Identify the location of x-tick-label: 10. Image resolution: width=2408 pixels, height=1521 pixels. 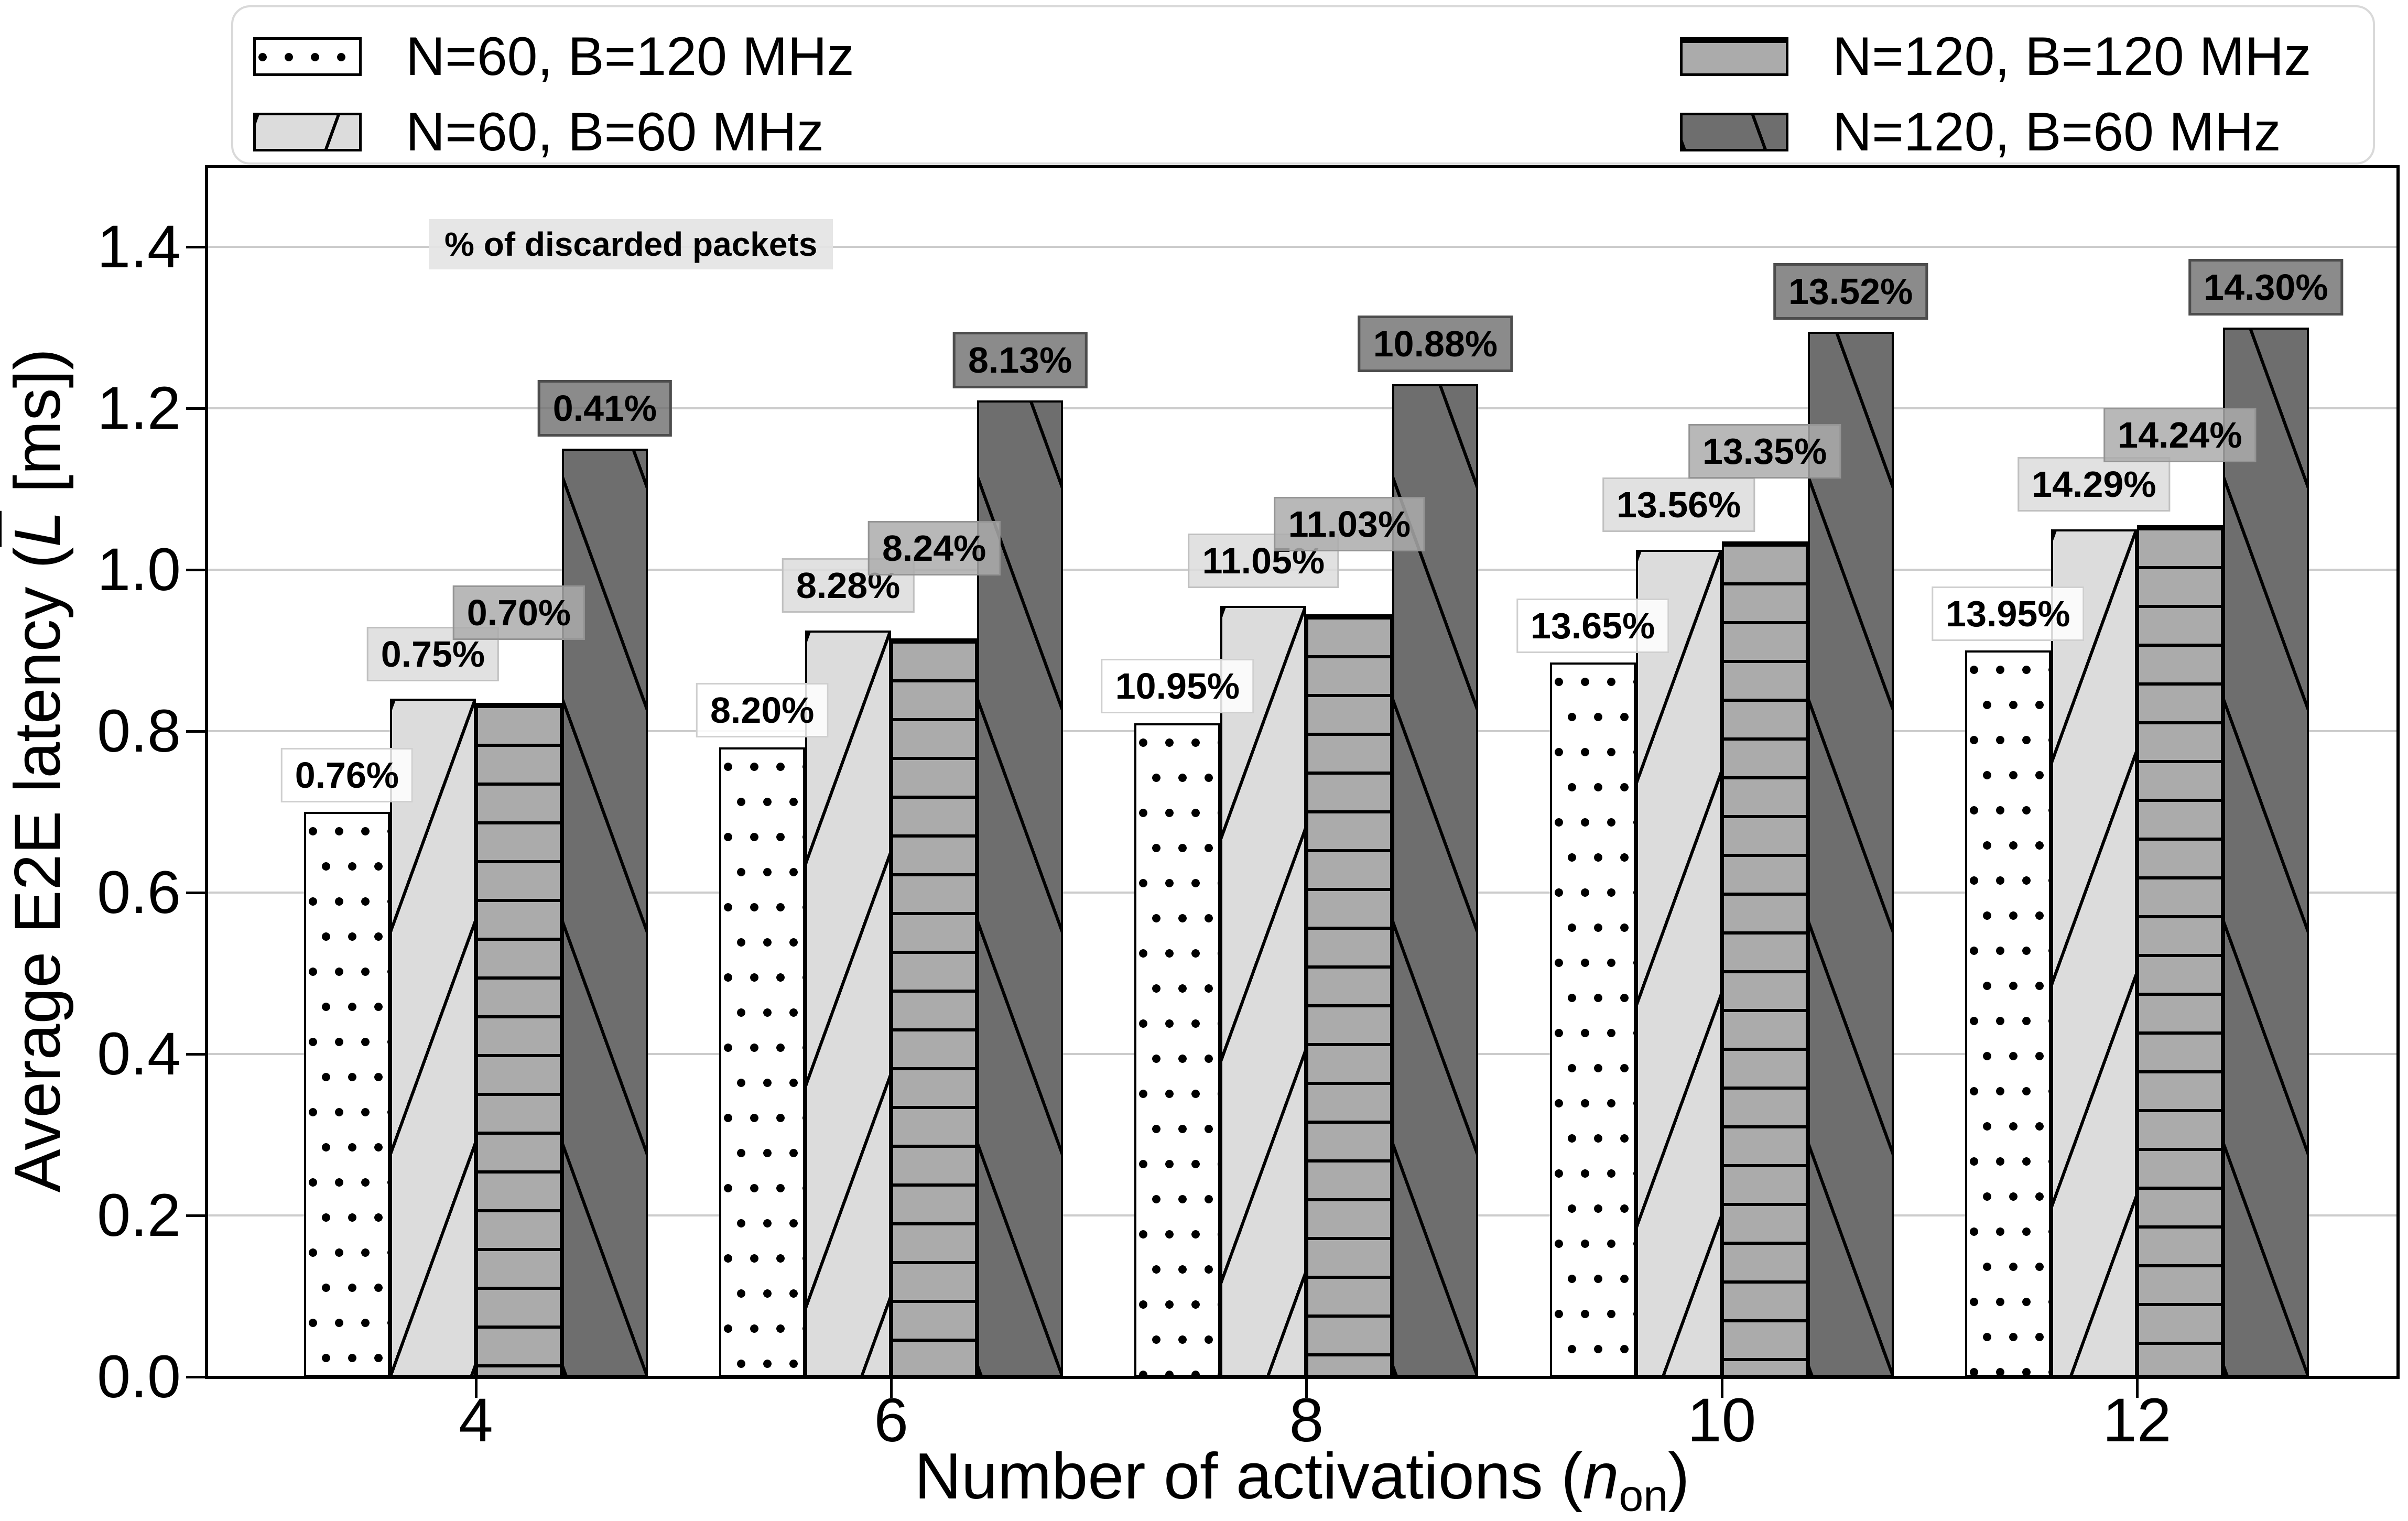
(1721, 1420).